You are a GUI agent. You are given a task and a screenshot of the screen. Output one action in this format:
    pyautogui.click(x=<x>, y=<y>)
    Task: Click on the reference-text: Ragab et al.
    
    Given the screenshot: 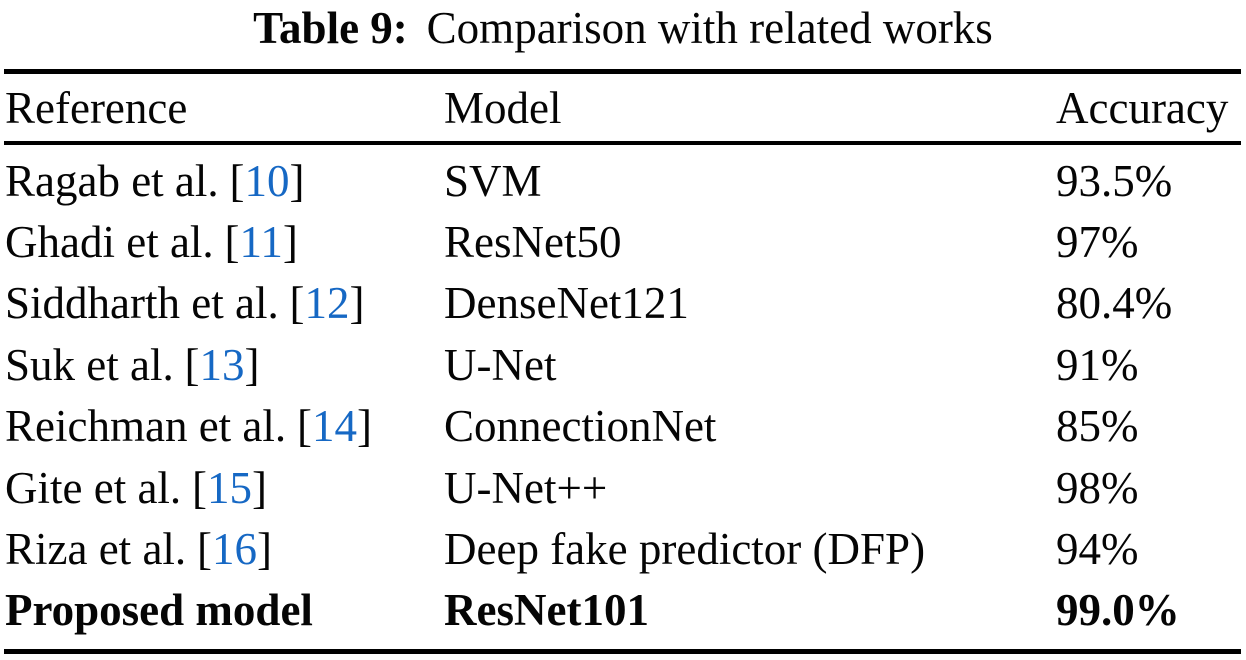 What is the action you would take?
    pyautogui.click(x=112, y=180)
    